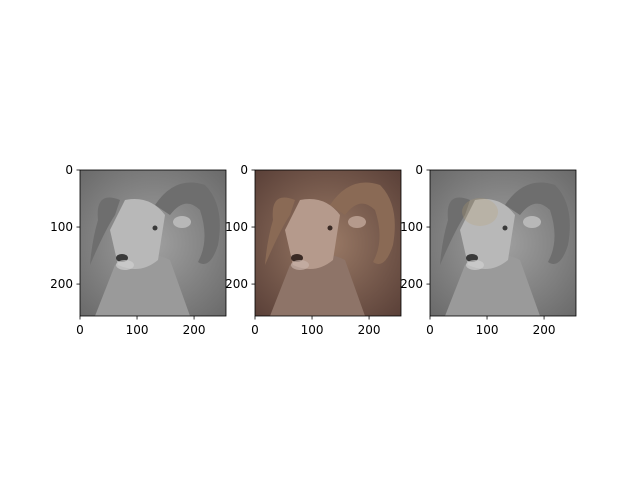 The height and width of the screenshot is (484, 640). I want to click on image-panel-3: 0 0 100 100 200 200, so click(488, 250).